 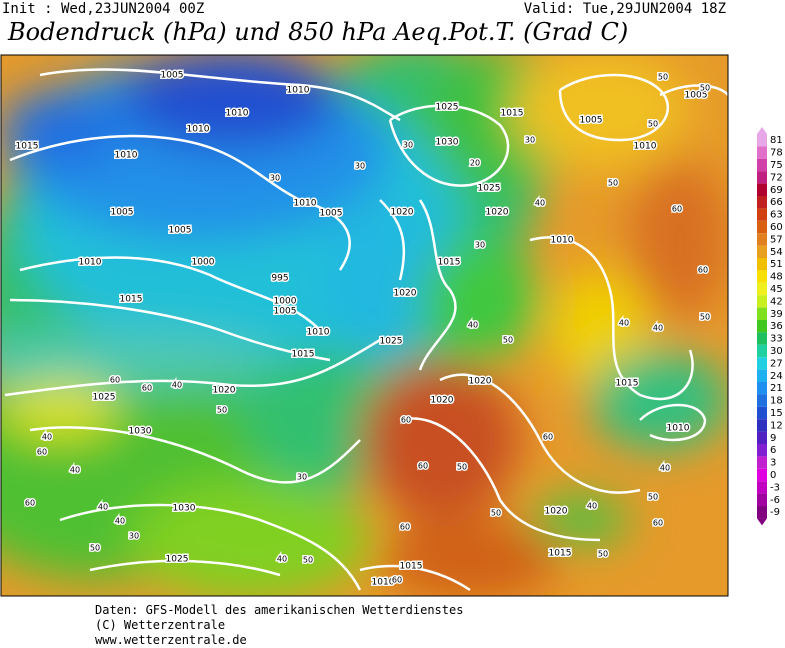 What do you see at coordinates (776, 165) in the screenshot?
I see `colorbar-label: 75` at bounding box center [776, 165].